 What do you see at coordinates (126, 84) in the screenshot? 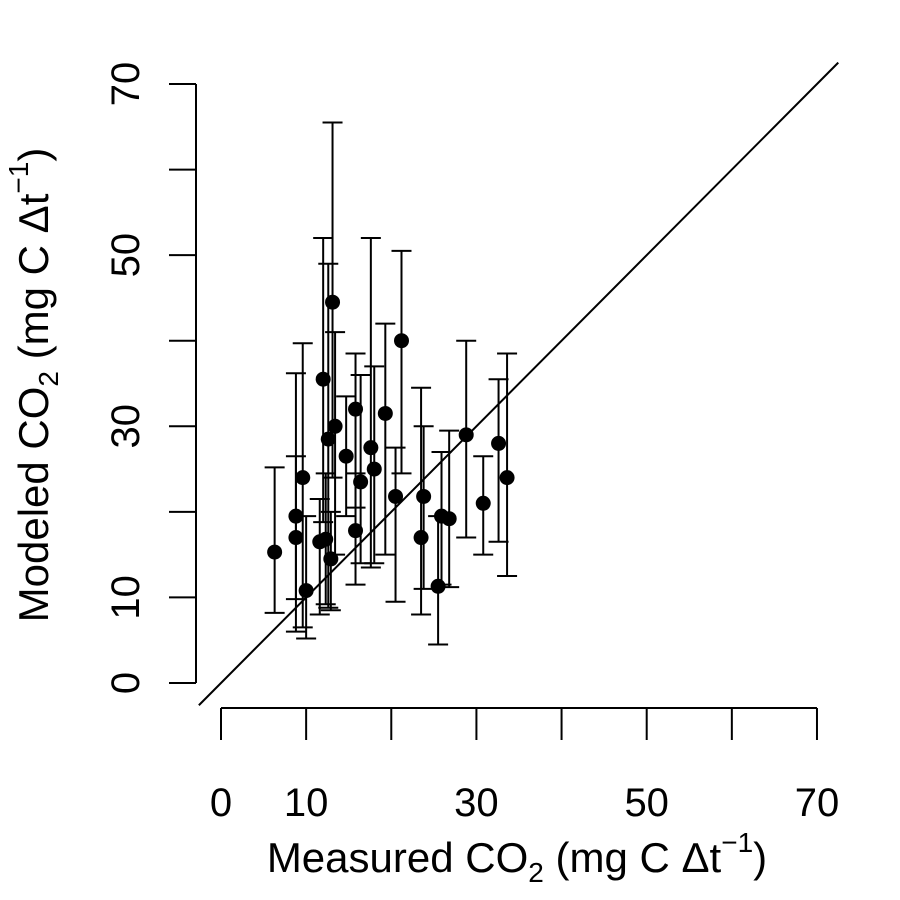
I see `y-tick-label: 70` at bounding box center [126, 84].